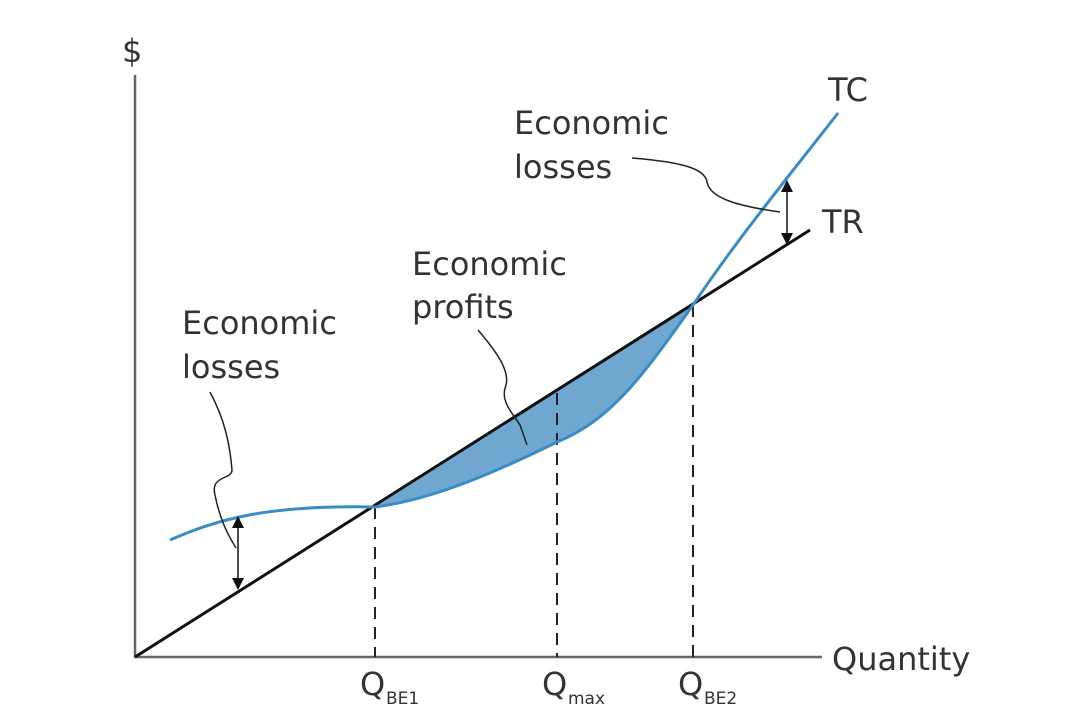 This screenshot has width=1070, height=728. Describe the element at coordinates (389, 687) in the screenshot. I see `qbe1-label: Q BE1` at that location.